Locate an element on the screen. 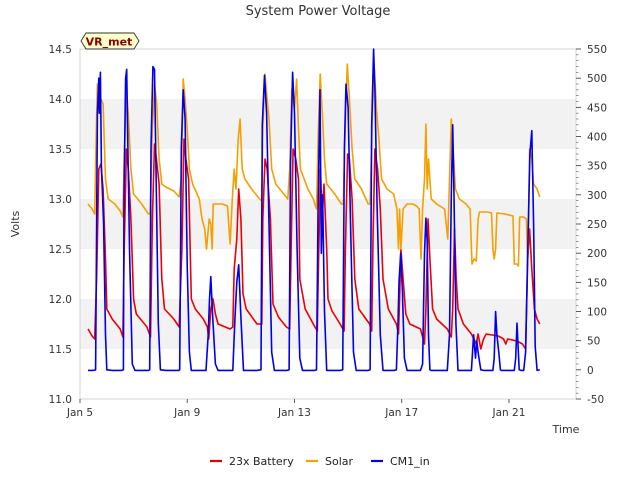  y2-tick-label: -50 is located at coordinates (595, 400).